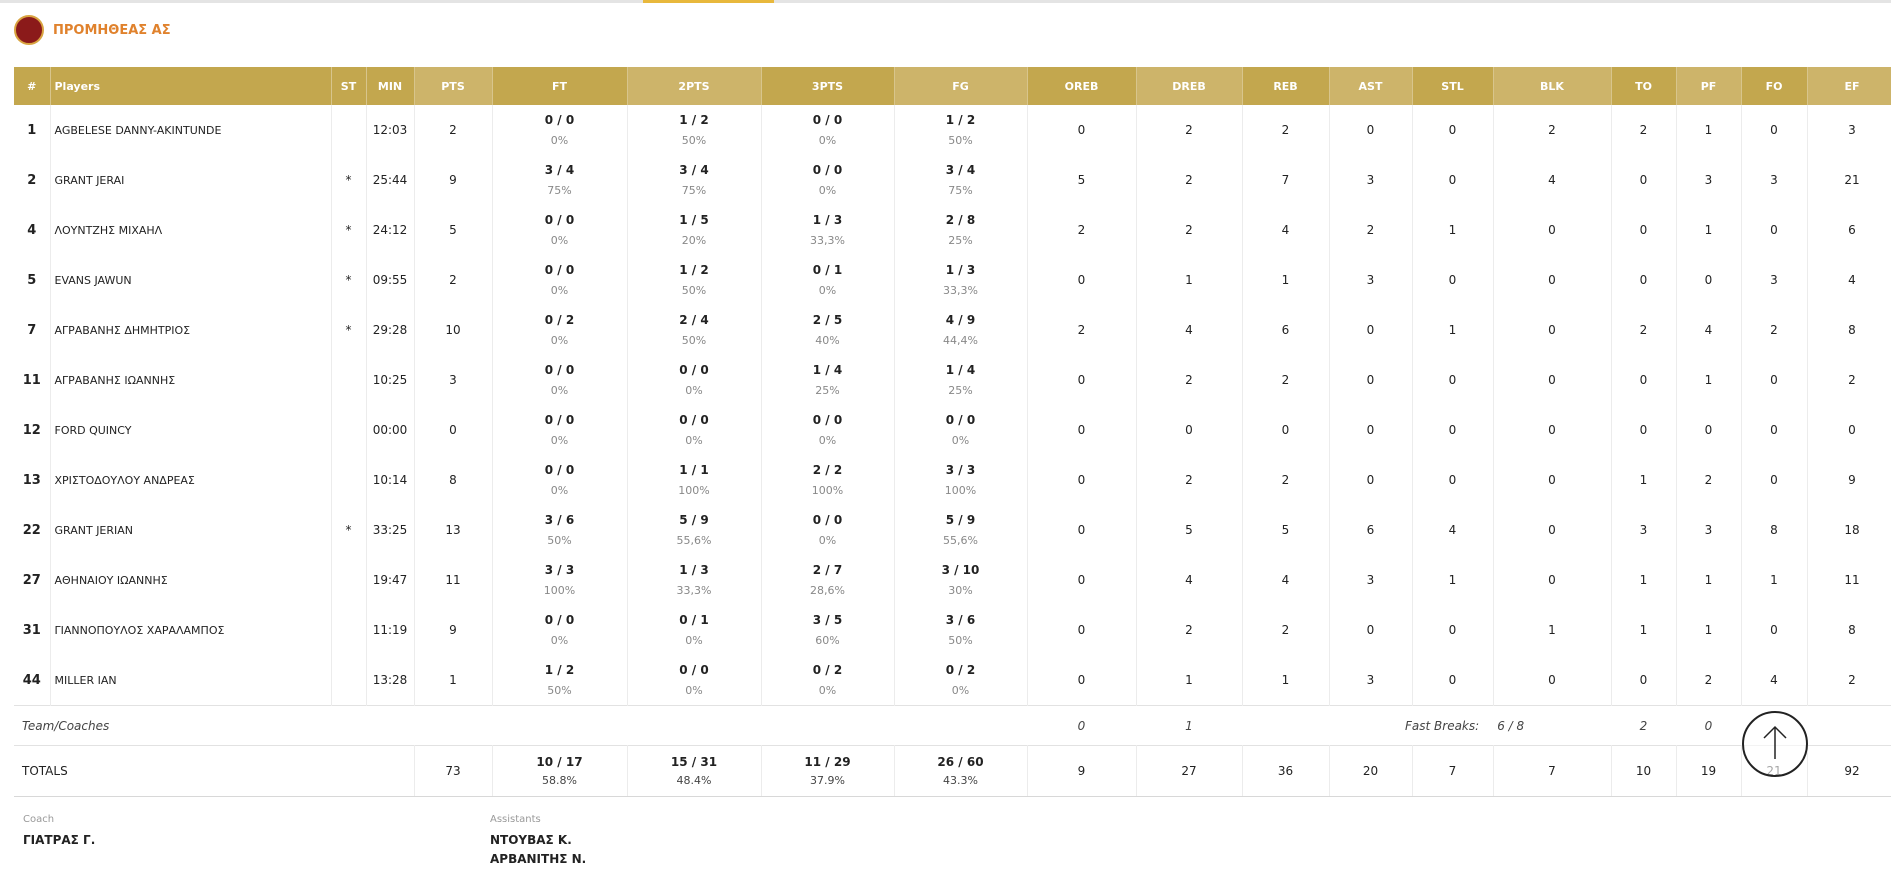  What do you see at coordinates (694, 630) in the screenshot?
I see `split-cell: 0 / 1 0%` at bounding box center [694, 630].